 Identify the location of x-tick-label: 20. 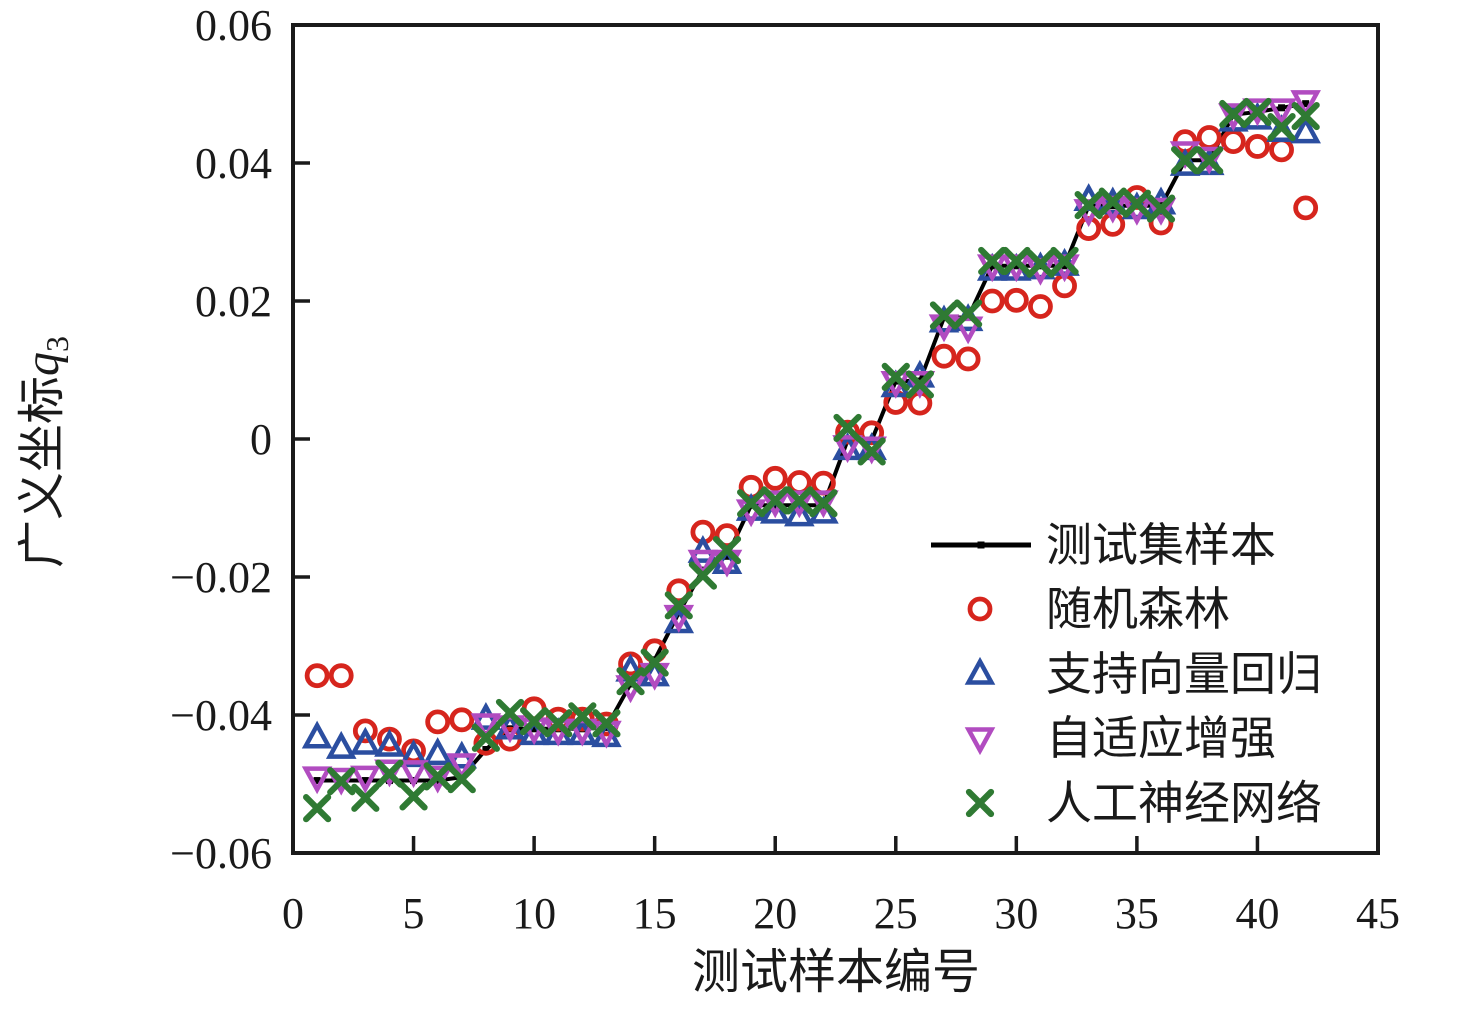
(775, 913).